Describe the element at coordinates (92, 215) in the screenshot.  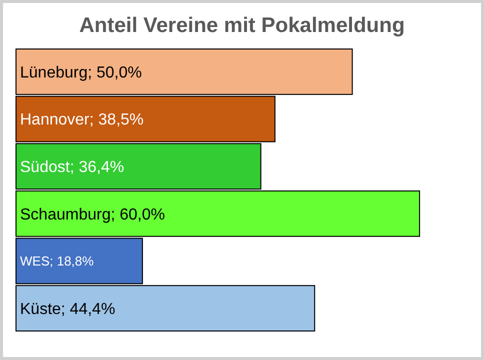
I see `data-label: Schaumburg; 60,0%` at that location.